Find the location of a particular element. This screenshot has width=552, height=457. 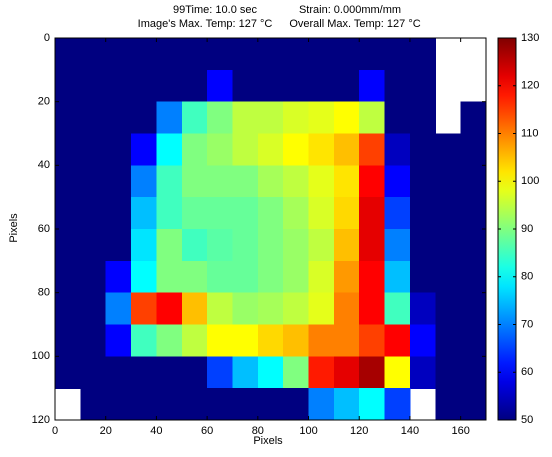

colorbar-tick-label: 60 is located at coordinates (527, 372).